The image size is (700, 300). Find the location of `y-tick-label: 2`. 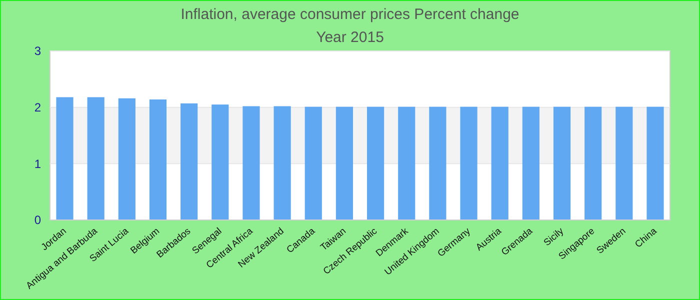

y-tick-label: 2 is located at coordinates (38, 107).